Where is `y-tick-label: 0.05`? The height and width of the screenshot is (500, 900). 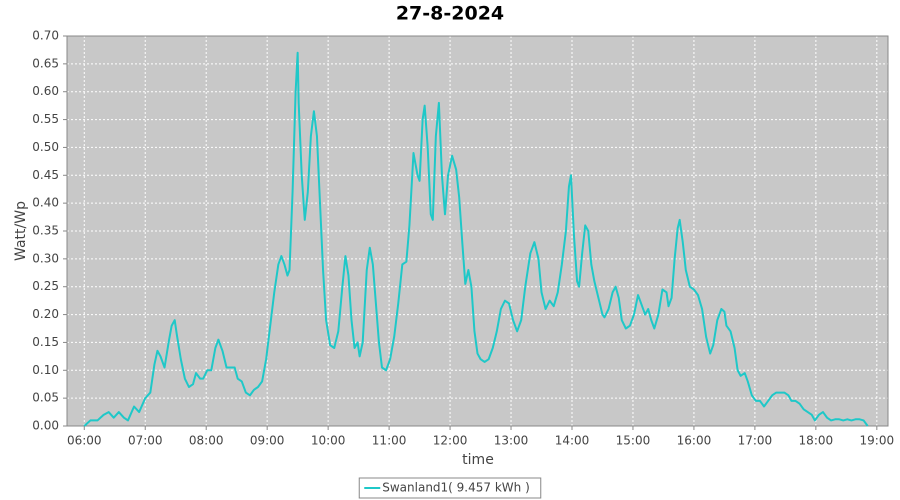
y-tick-label: 0.05 is located at coordinates (45, 398).